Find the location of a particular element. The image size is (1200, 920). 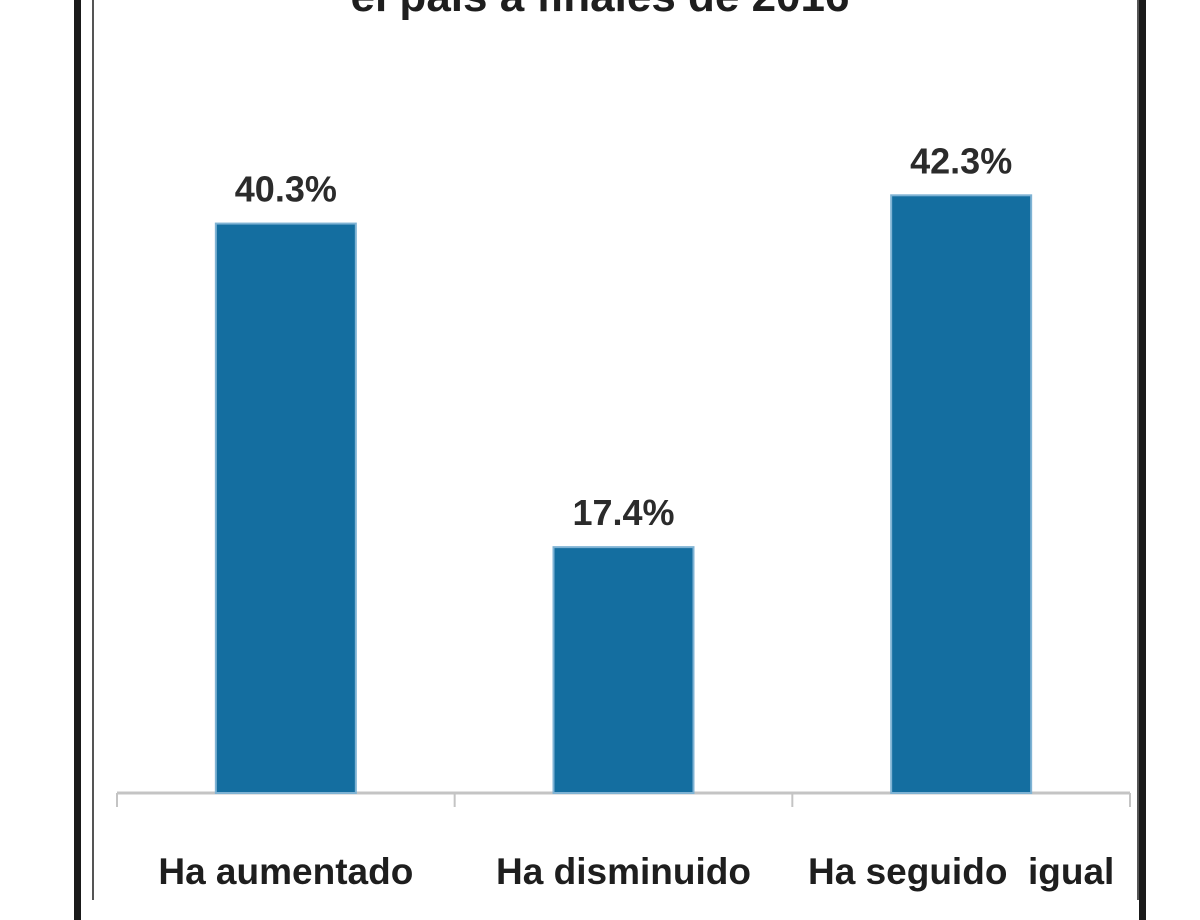

value-label: 17.4% is located at coordinates (623, 512).